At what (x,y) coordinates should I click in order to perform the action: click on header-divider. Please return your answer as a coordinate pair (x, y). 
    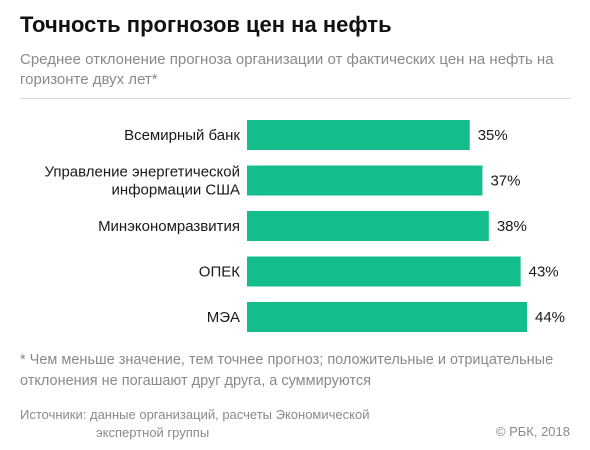
    Looking at the image, I should click on (295, 98).